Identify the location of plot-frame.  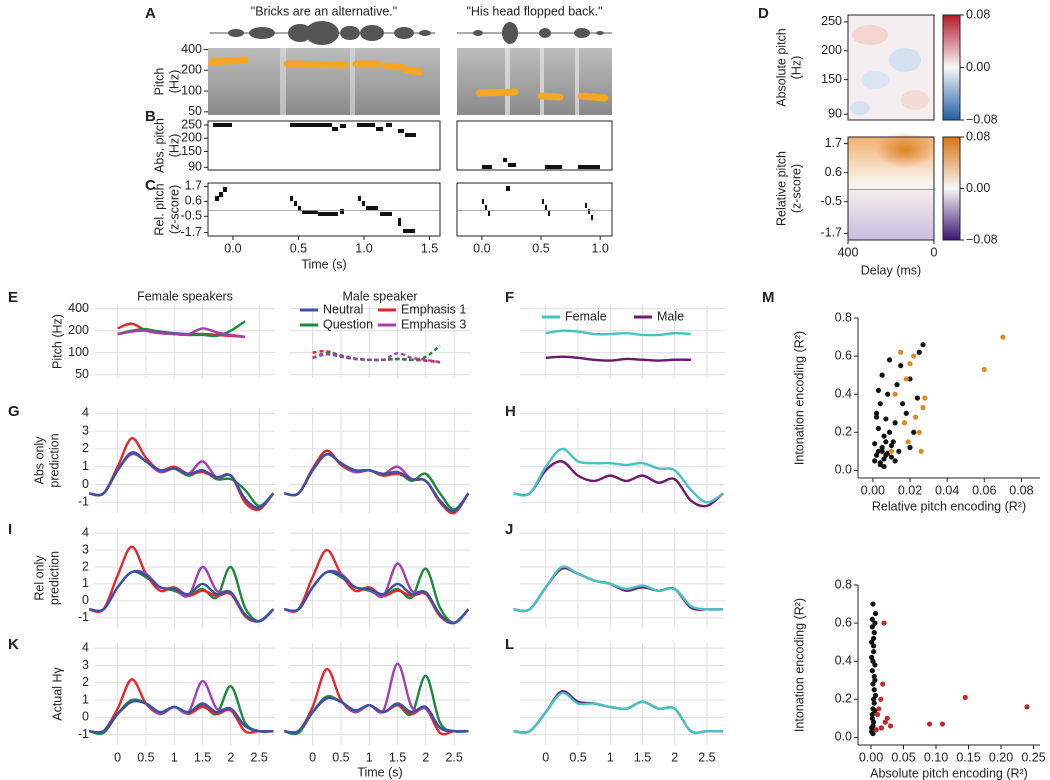
(324, 145).